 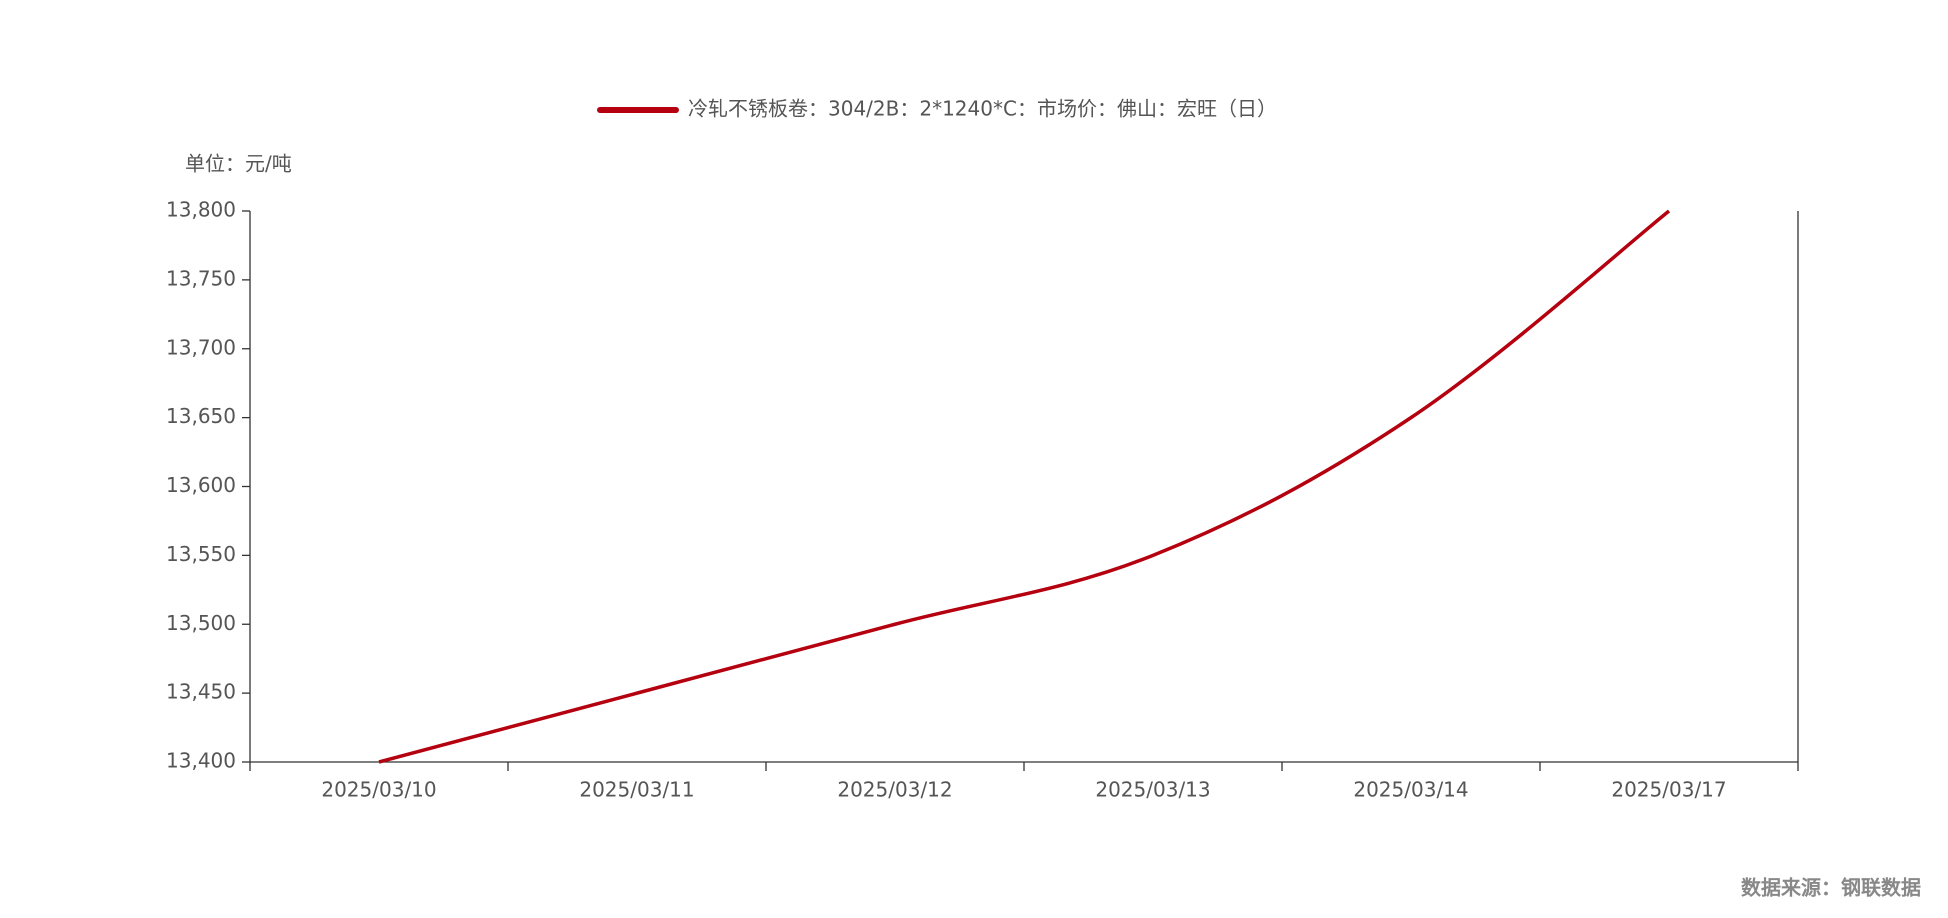 What do you see at coordinates (201, 623) in the screenshot?
I see `y-tick-label: 13,500` at bounding box center [201, 623].